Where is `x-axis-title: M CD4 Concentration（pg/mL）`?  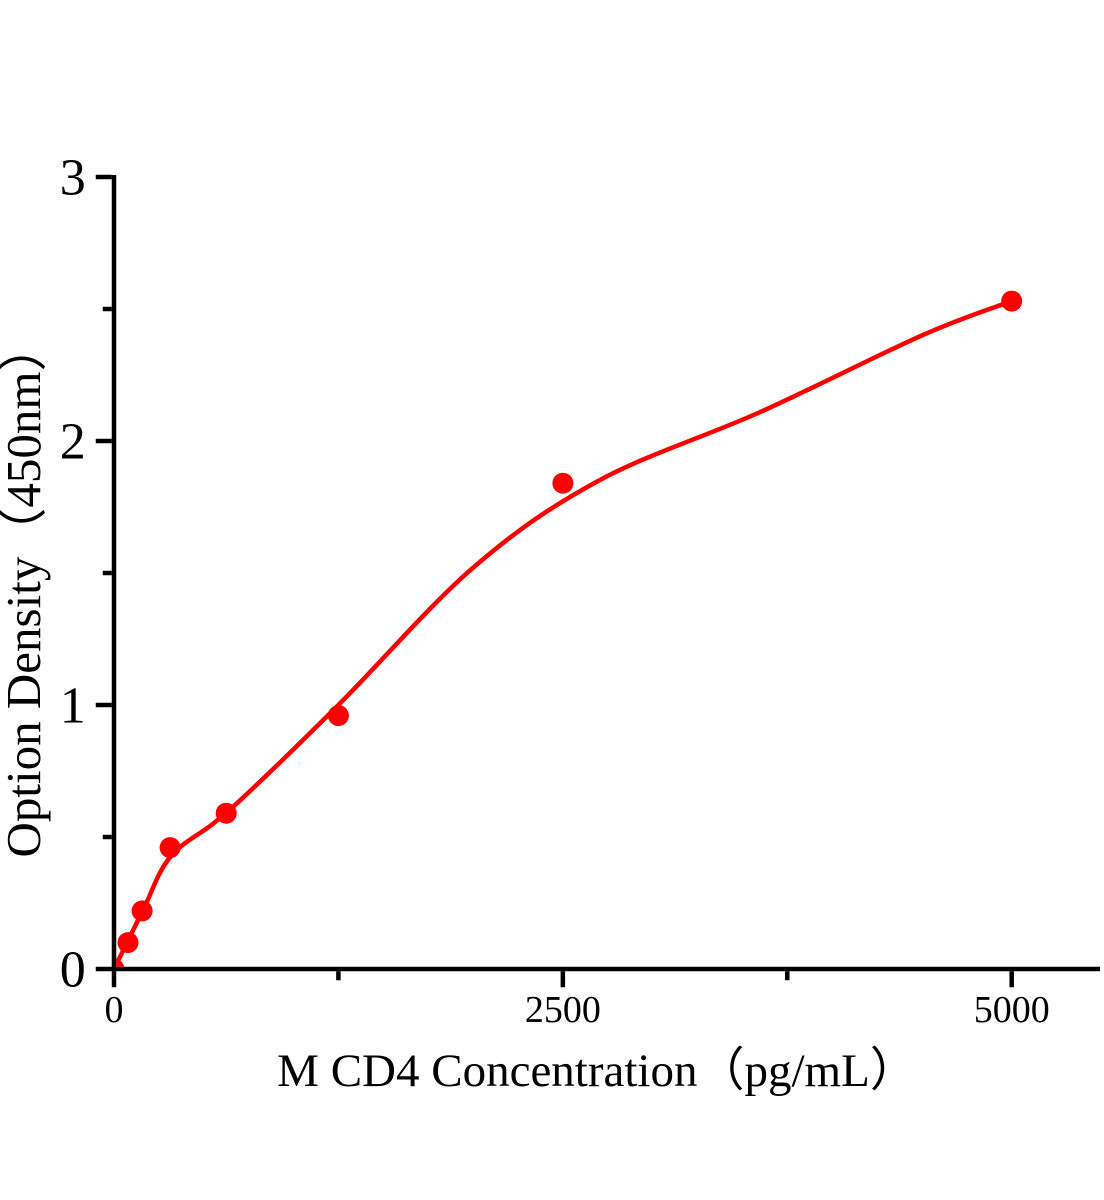 x-axis-title: M CD4 Concentration（pg/mL） is located at coordinates (597, 1071).